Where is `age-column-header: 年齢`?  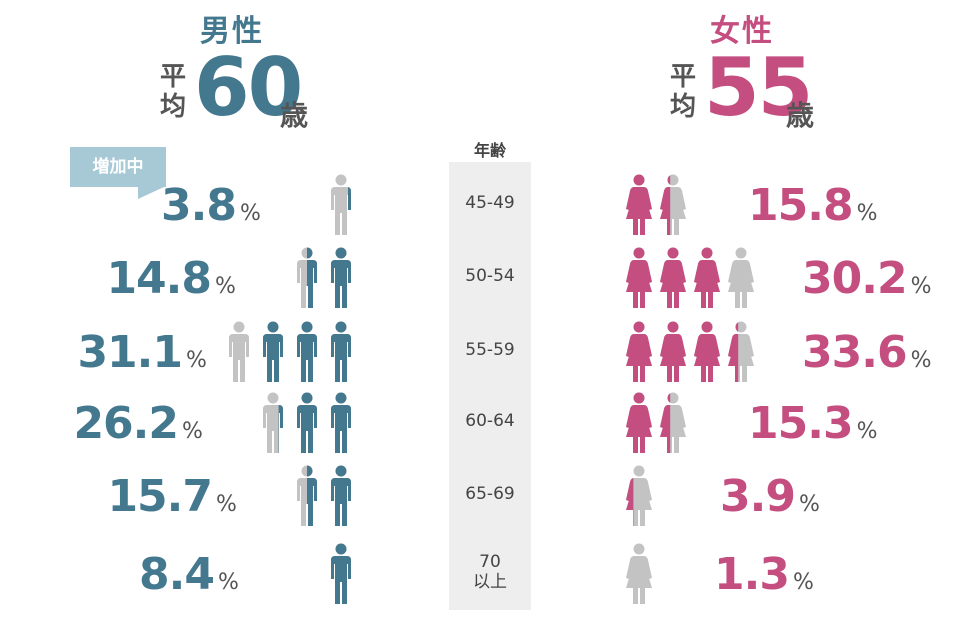
age-column-header: 年齢 is located at coordinates (489, 150).